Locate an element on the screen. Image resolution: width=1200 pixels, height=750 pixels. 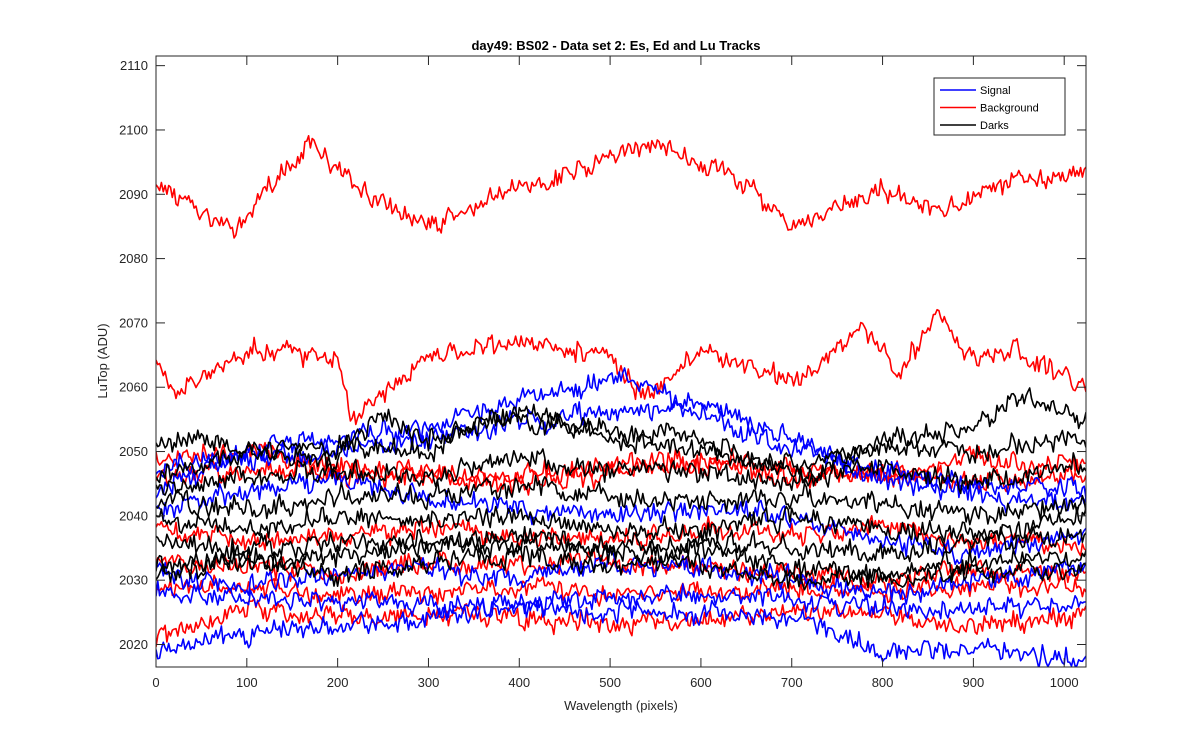
y-tick-label: 2040 is located at coordinates (133, 515).